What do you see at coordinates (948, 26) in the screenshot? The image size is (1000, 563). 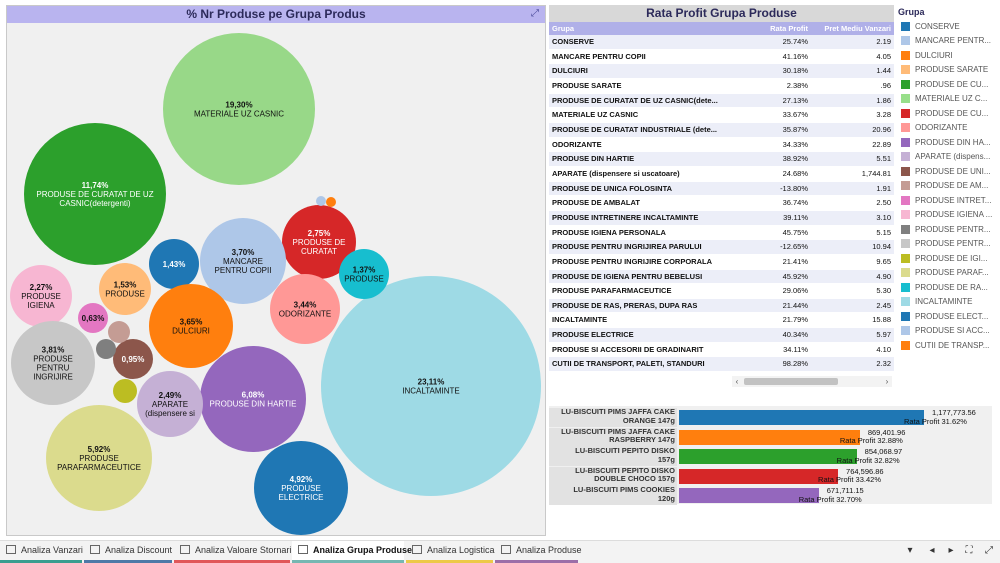 I see `legend-item: CONSERVE` at bounding box center [948, 26].